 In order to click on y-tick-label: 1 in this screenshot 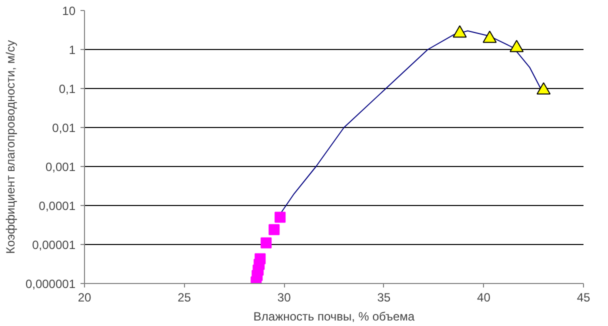, I will do `click(72, 50)`.